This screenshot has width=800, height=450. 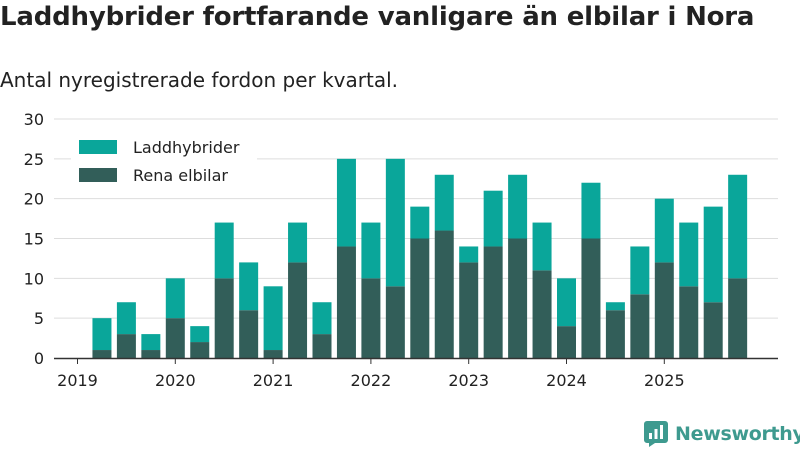 I want to click on brand-logo: Newsworthy, so click(x=722, y=434).